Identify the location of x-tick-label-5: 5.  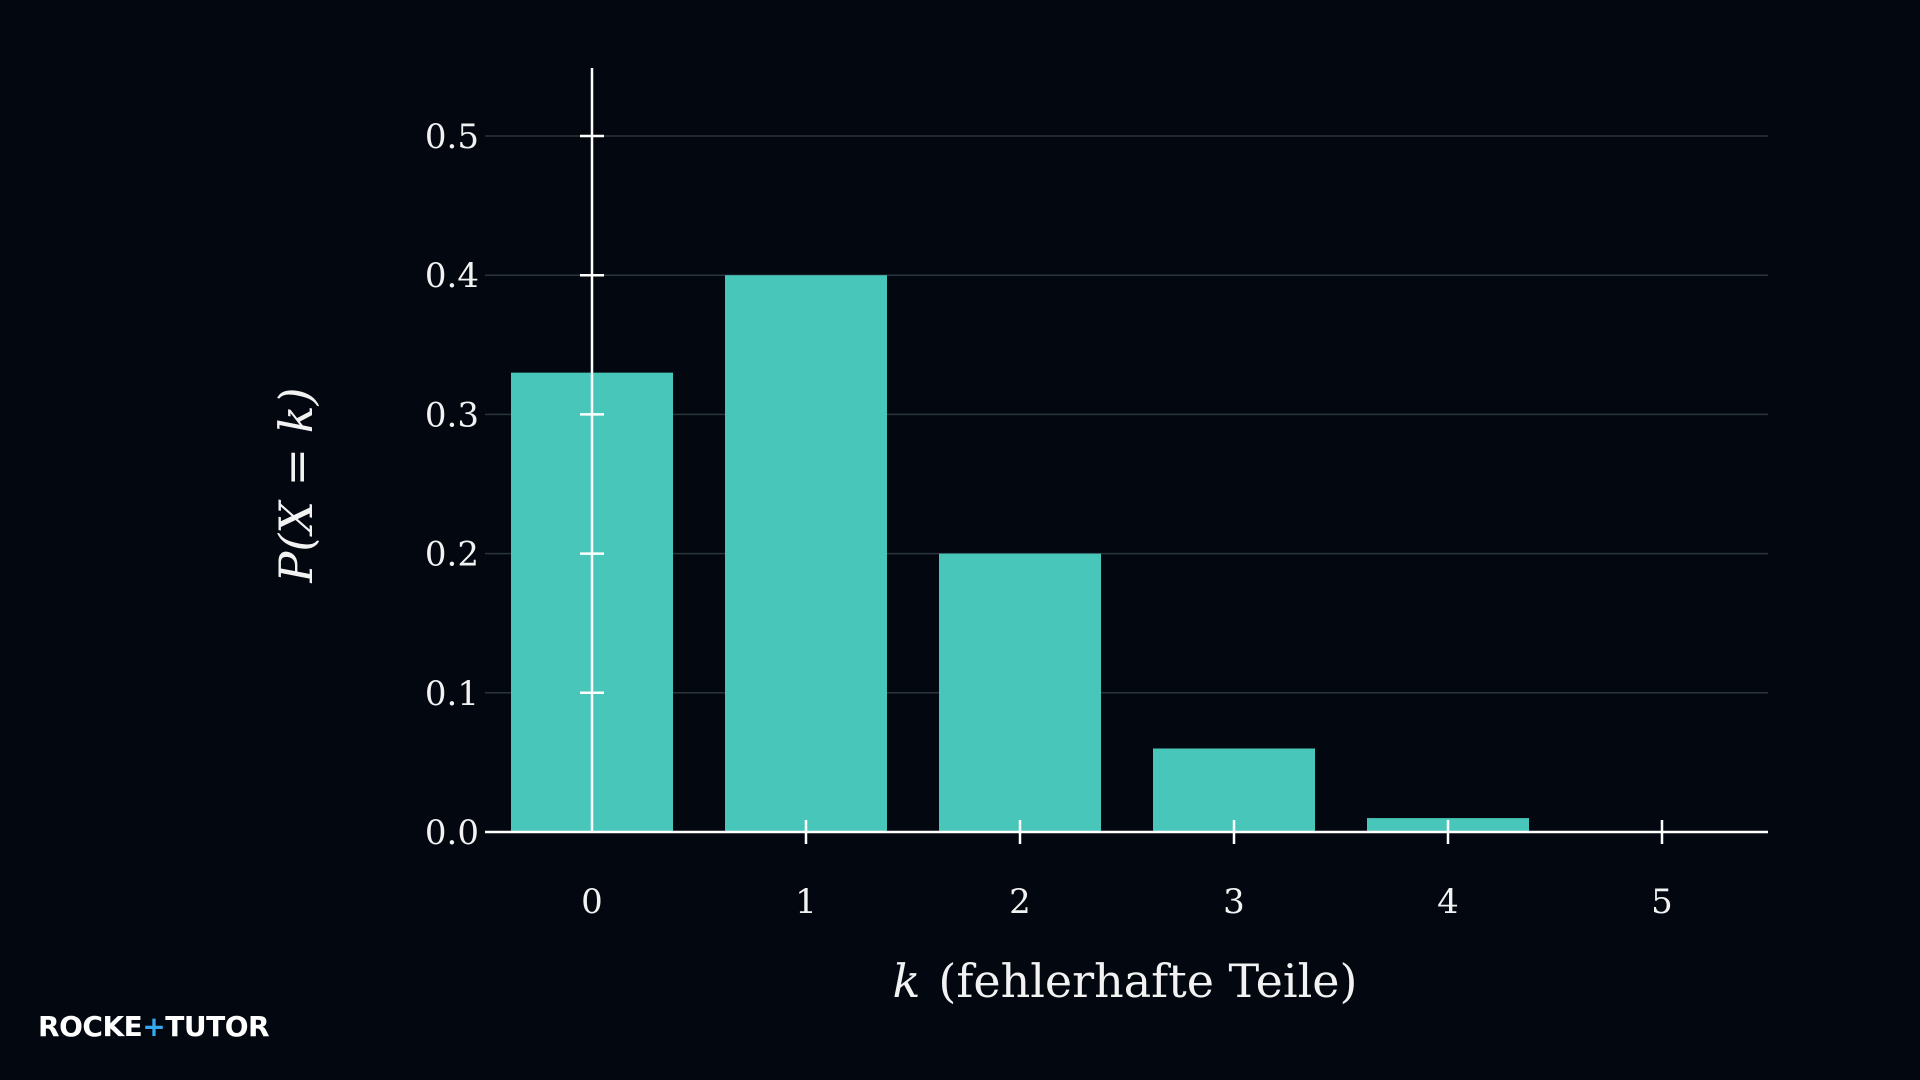
(1662, 902).